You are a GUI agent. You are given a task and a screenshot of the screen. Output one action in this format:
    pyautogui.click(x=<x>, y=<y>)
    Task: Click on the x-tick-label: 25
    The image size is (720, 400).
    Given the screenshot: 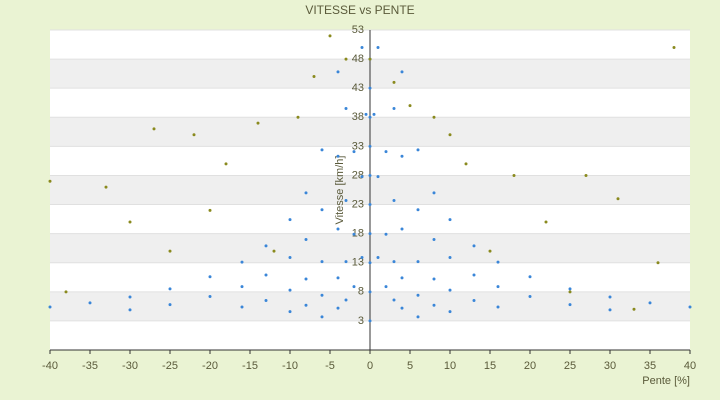 What is the action you would take?
    pyautogui.click(x=570, y=366)
    